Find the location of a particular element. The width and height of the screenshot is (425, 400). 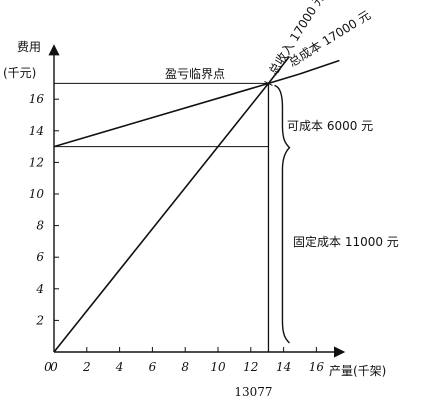

x-tick-label-14: 14 is located at coordinates (283, 367).